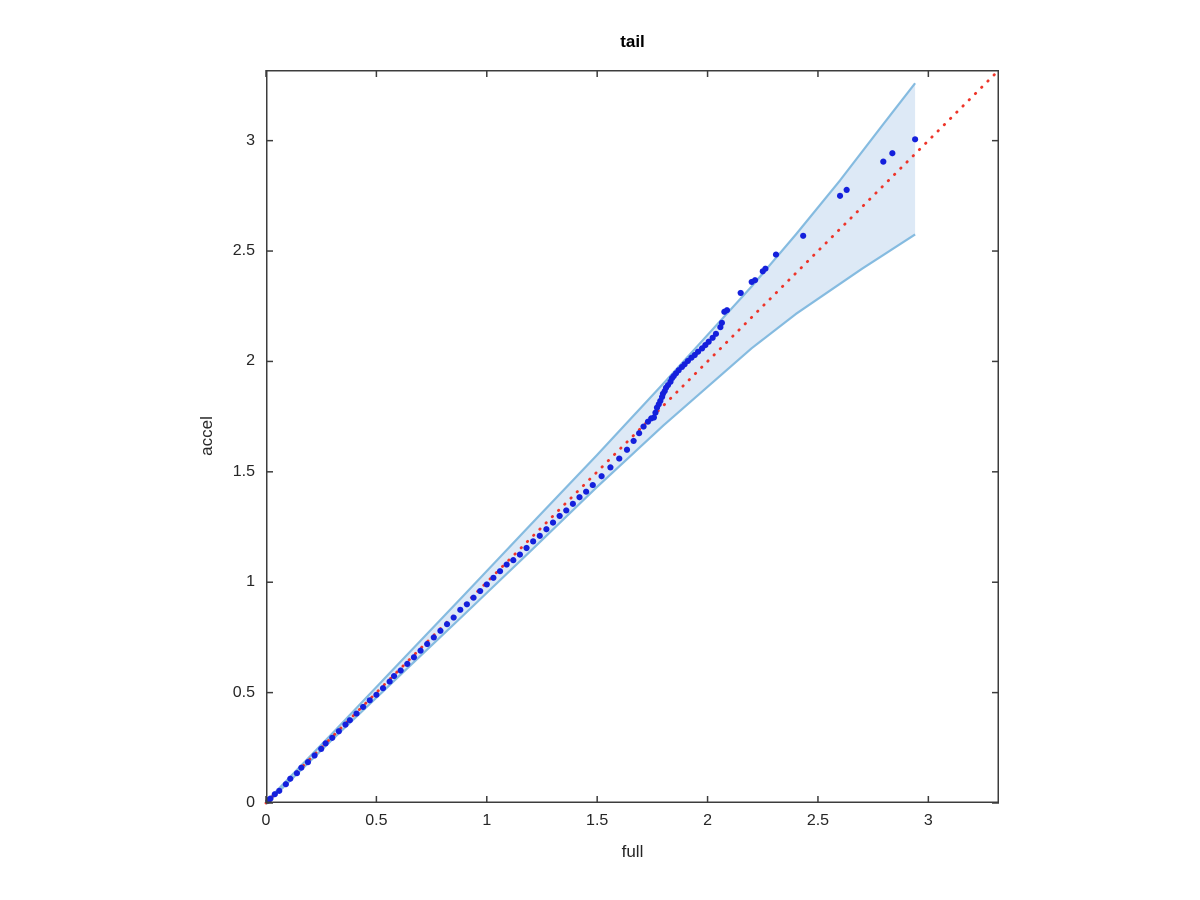  Describe the element at coordinates (708, 820) in the screenshot. I see `x-tick-label: 2` at that location.